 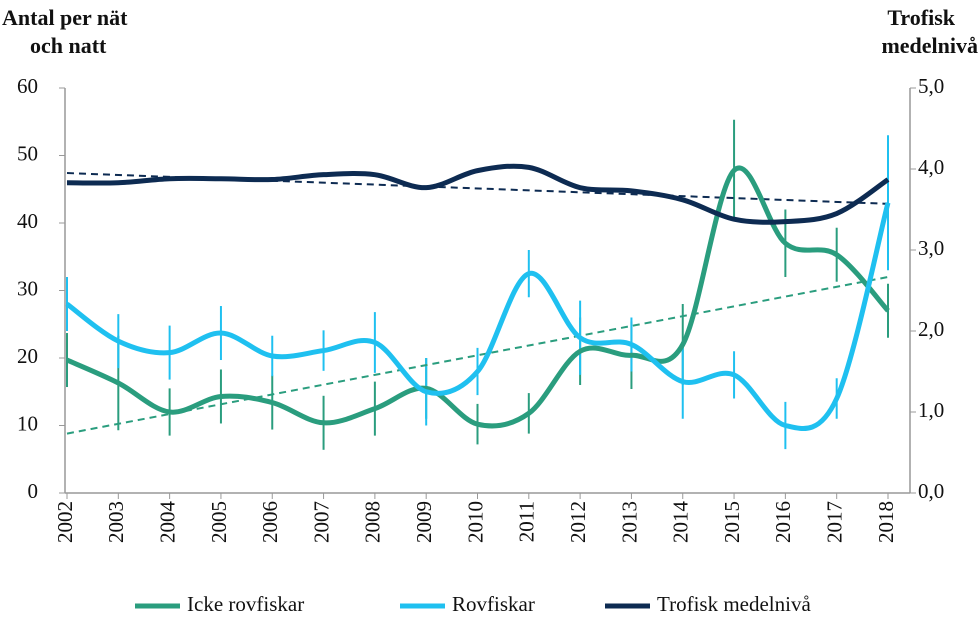 I want to click on x-tick-label: 2010, so click(x=475, y=522).